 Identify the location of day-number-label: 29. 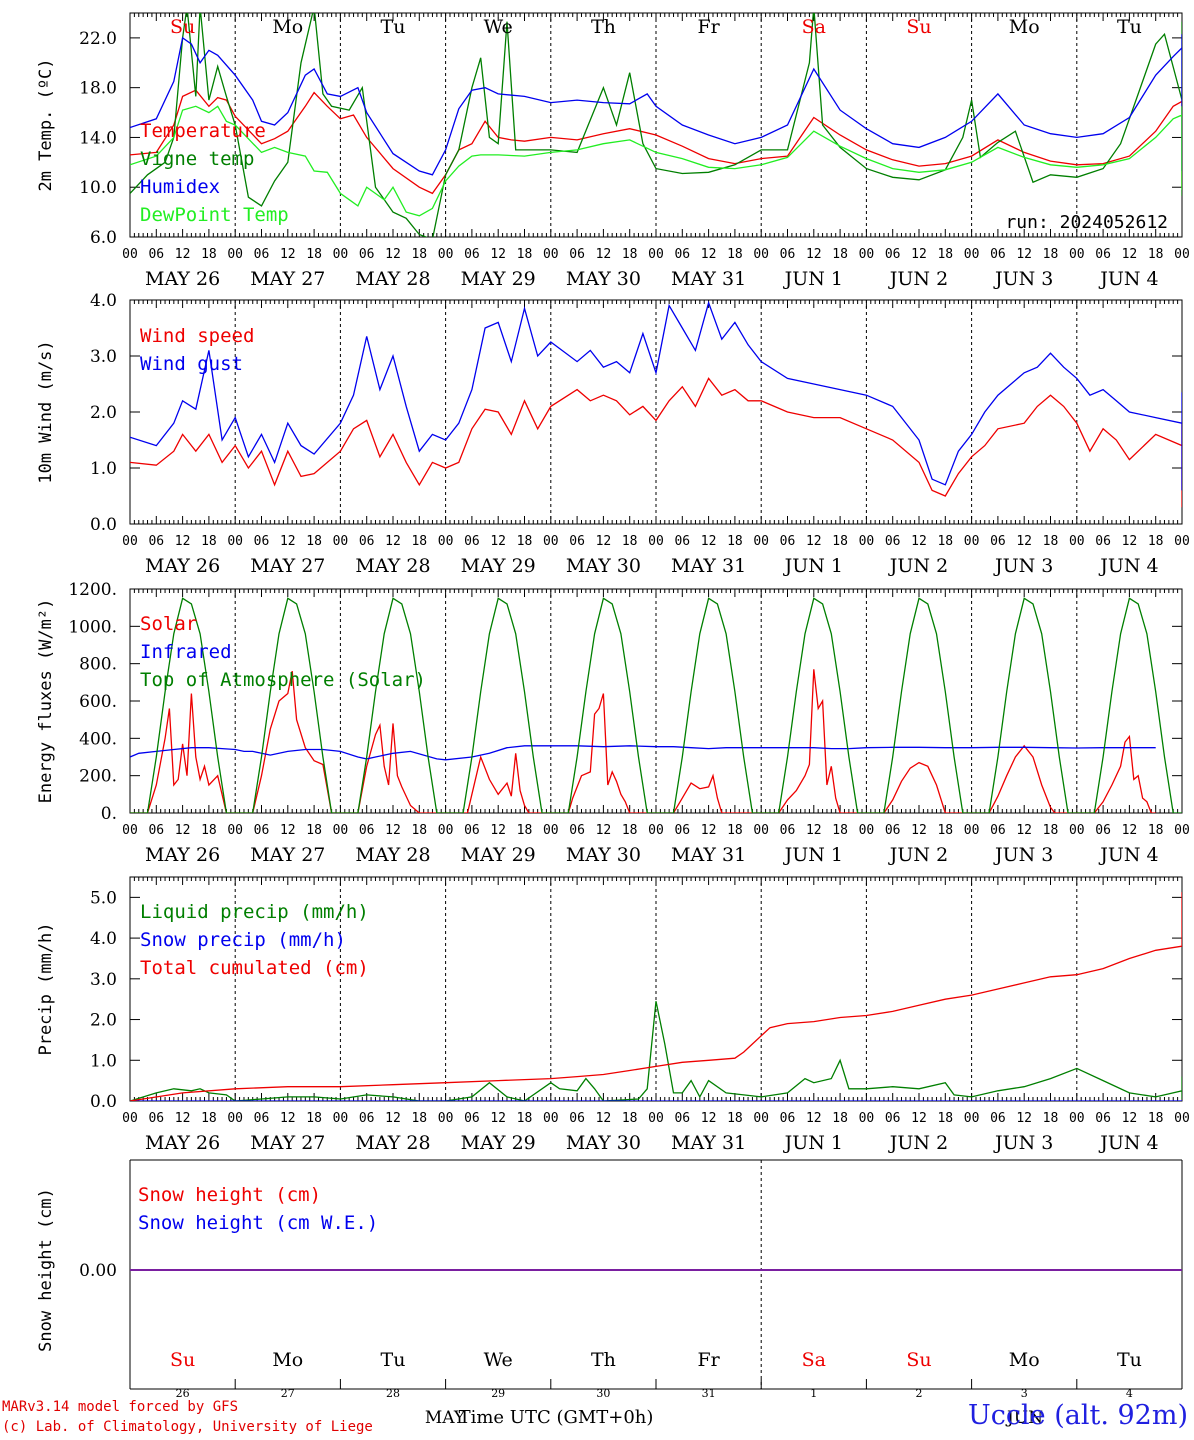
(498, 1393).